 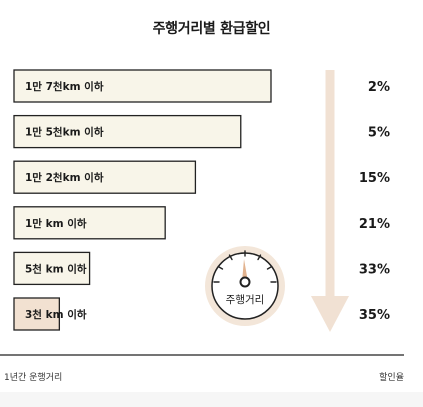 I want to click on category-label-6: 3천 km 이하, so click(x=56, y=314).